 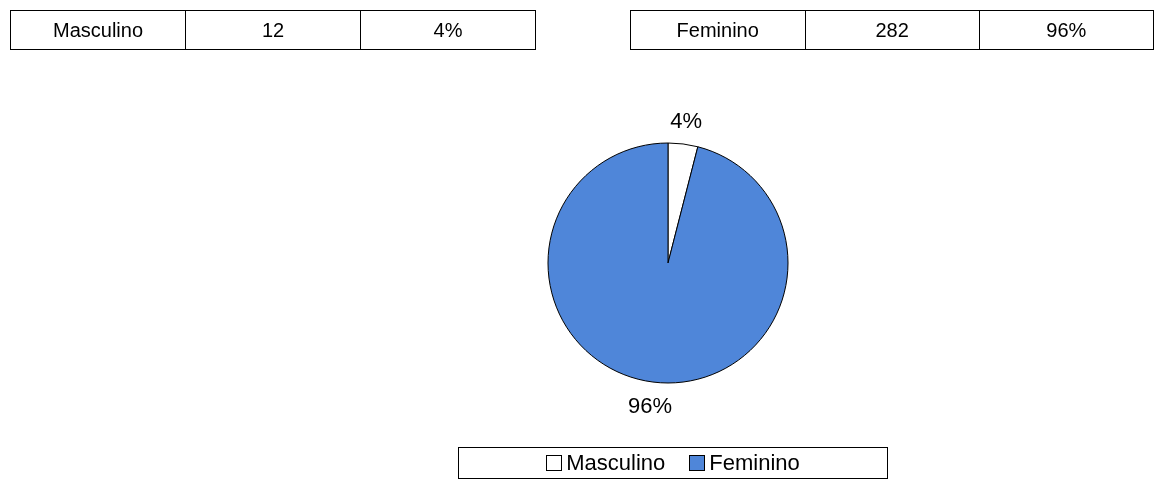 What do you see at coordinates (754, 463) in the screenshot?
I see `legend-label: Feminino` at bounding box center [754, 463].